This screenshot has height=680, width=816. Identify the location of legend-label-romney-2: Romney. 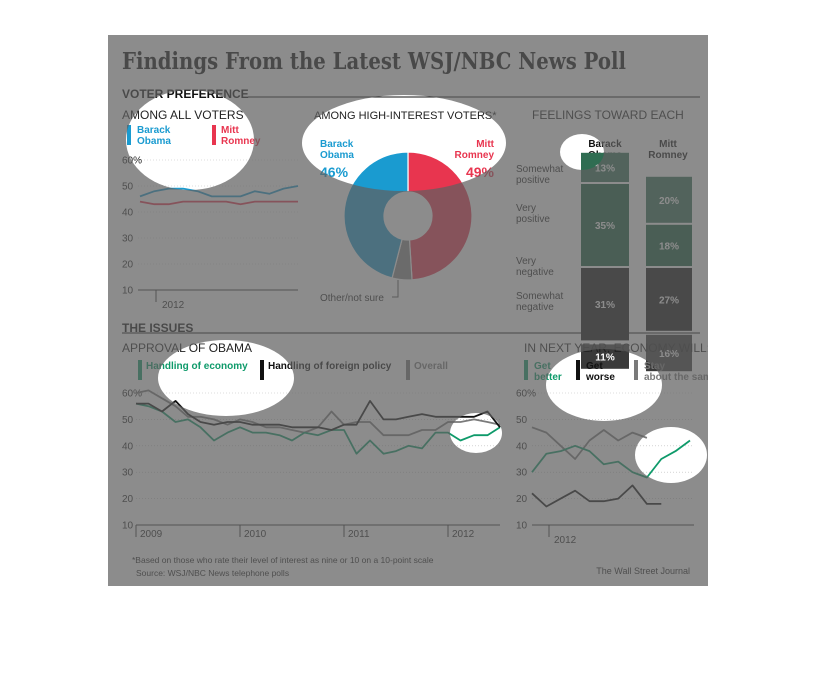
(241, 141).